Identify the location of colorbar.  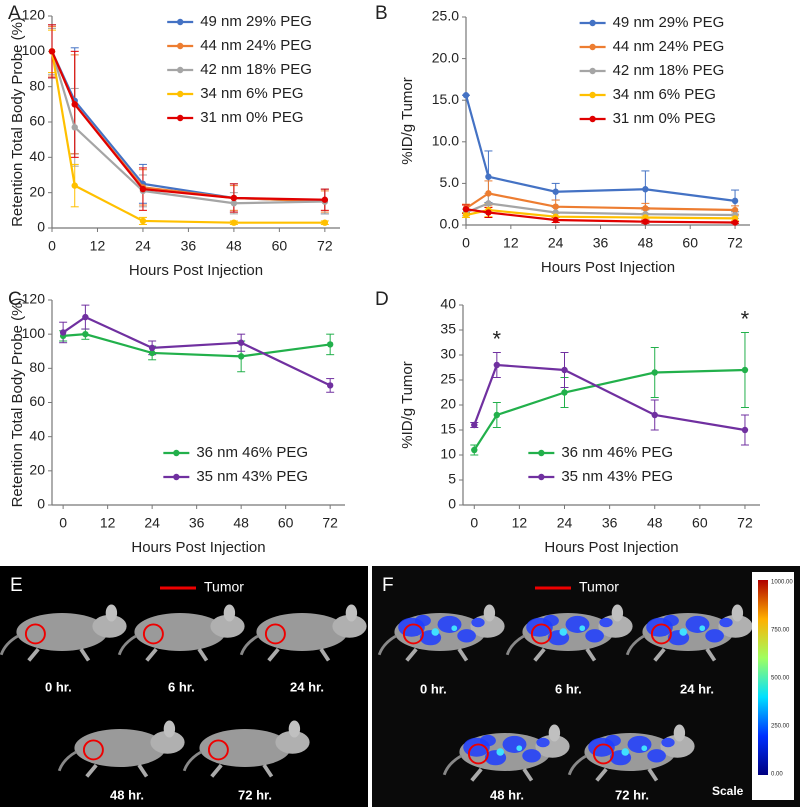
(763, 677).